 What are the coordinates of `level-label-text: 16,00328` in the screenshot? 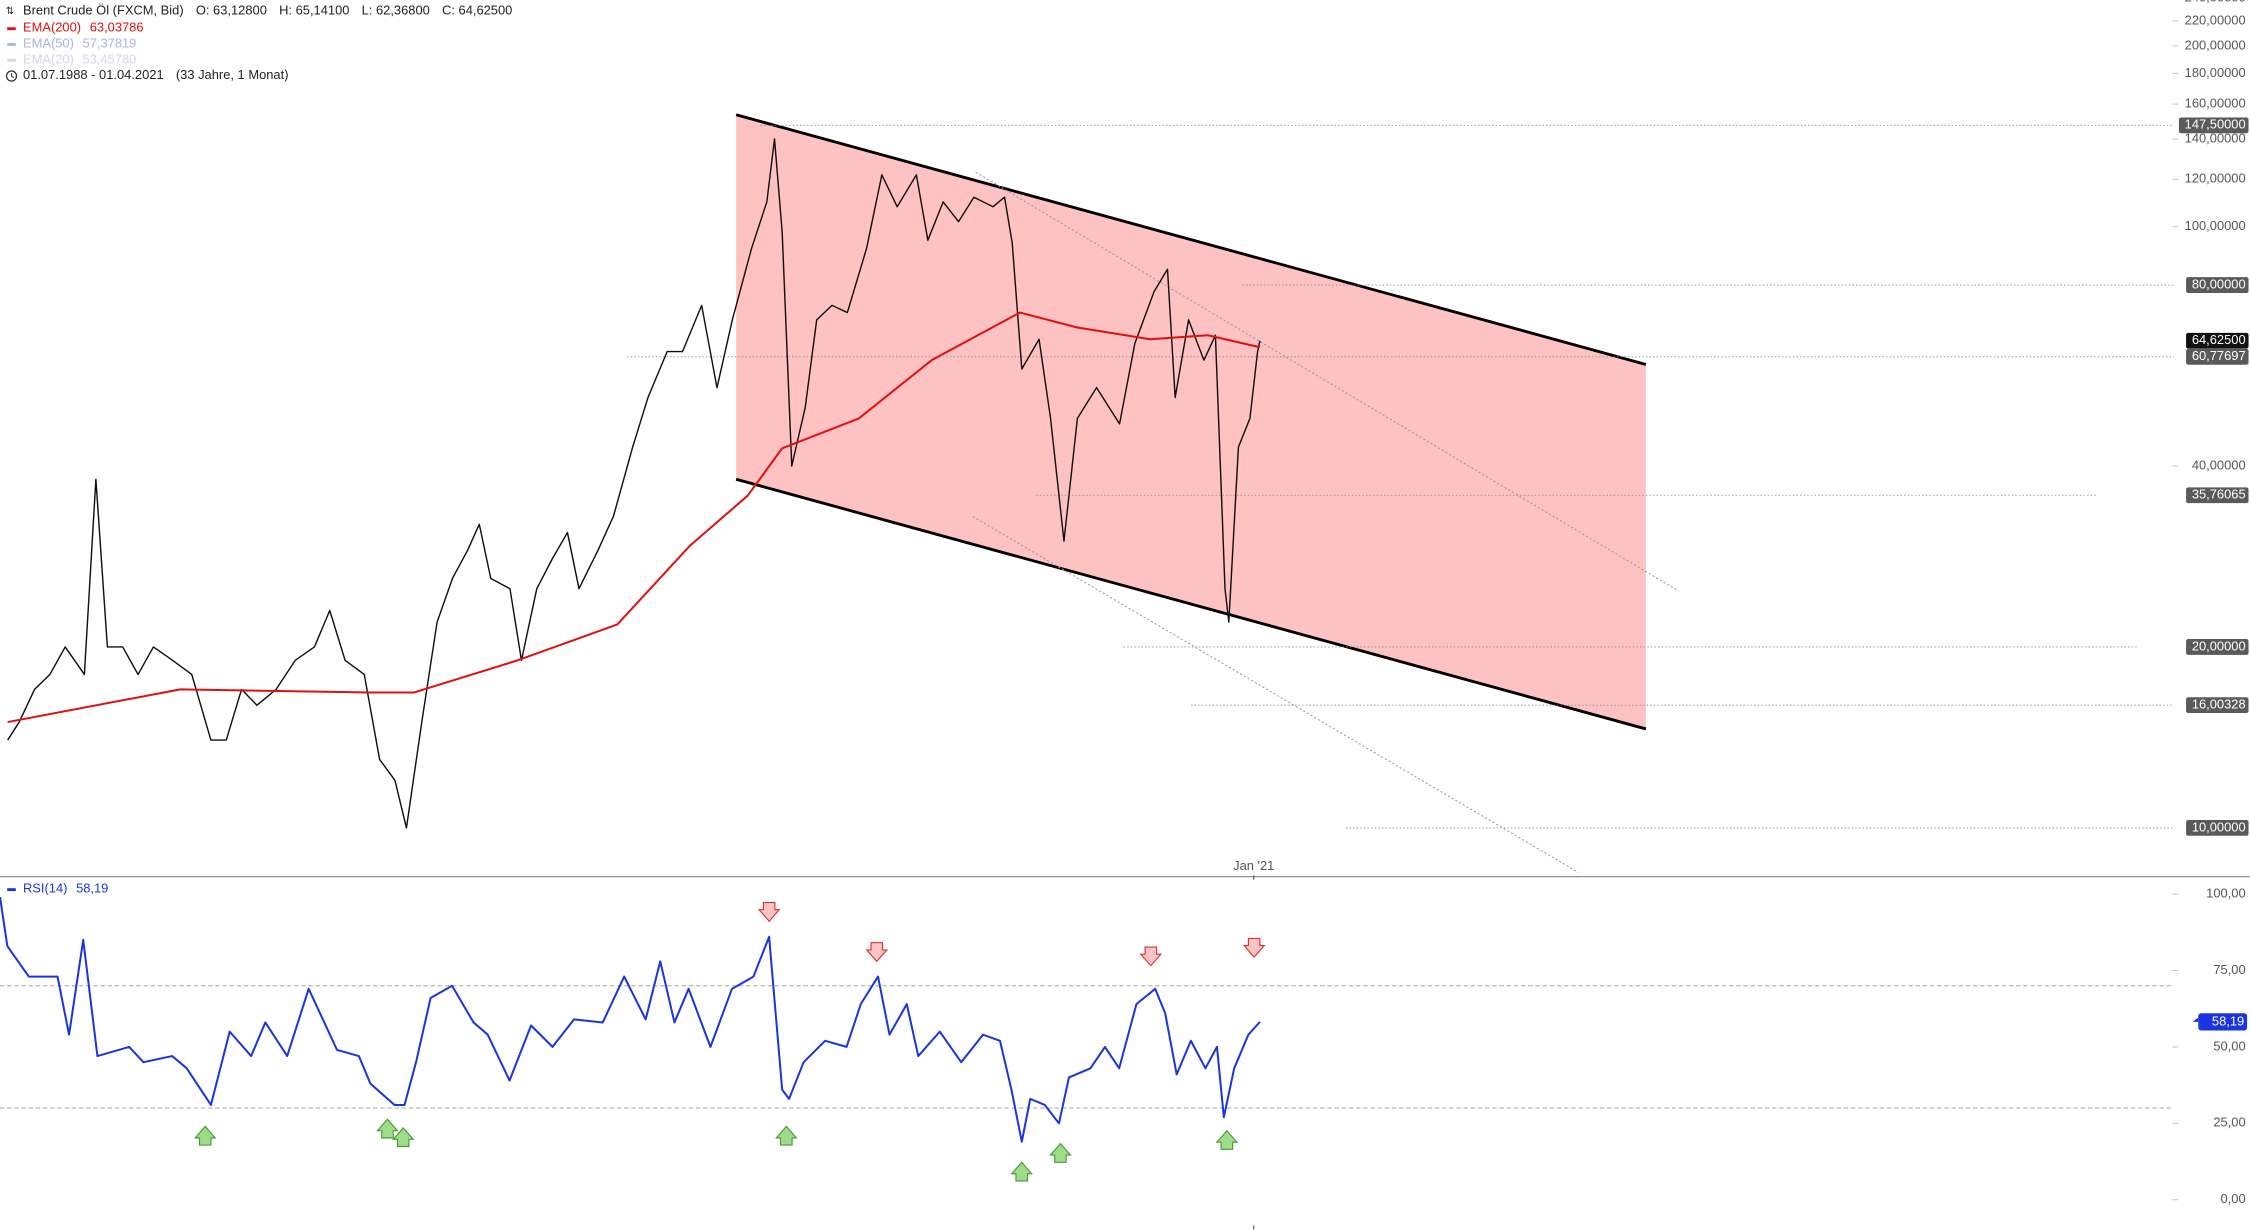 It's located at (2219, 704).